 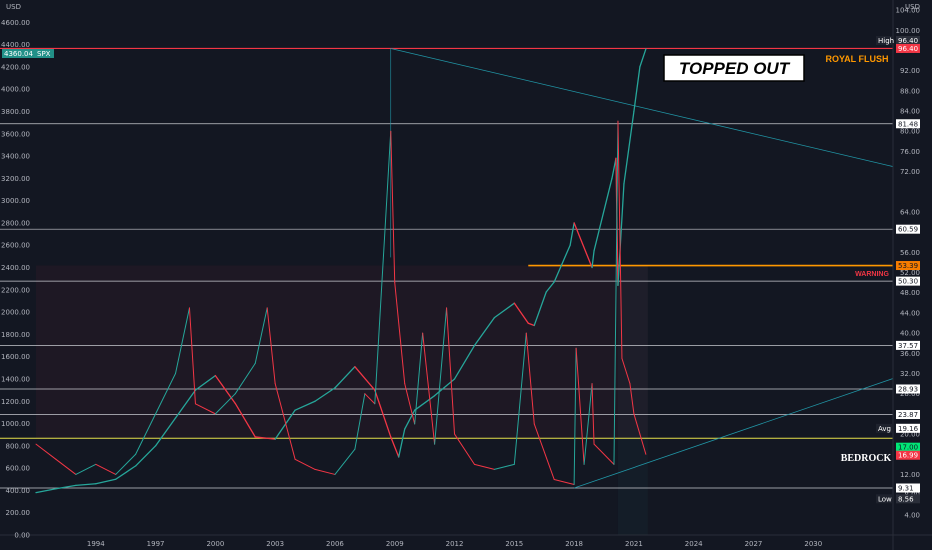 What do you see at coordinates (215, 544) in the screenshot?
I see `x-tick-label: 2000` at bounding box center [215, 544].